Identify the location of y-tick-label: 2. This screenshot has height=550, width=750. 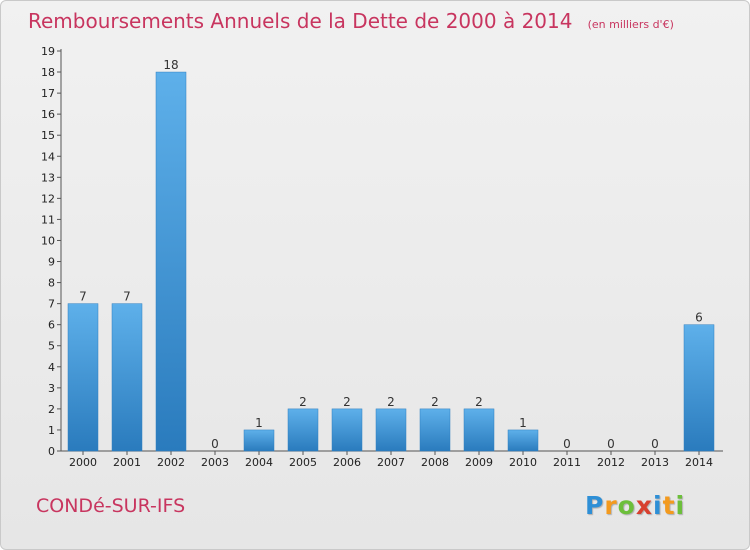
(51, 409).